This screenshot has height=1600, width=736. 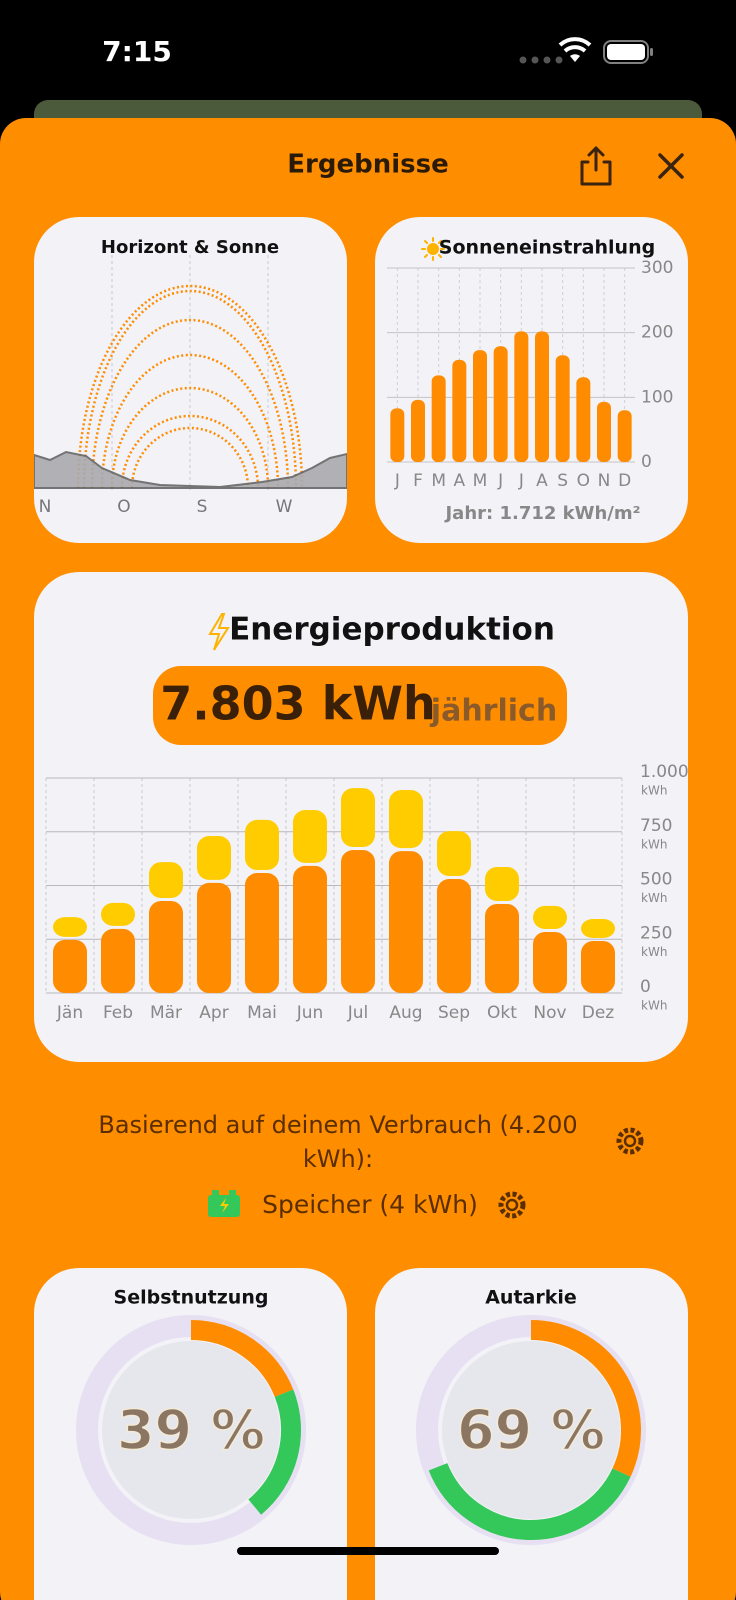 What do you see at coordinates (531, 1298) in the screenshot?
I see `donut-title: Autarkie` at bounding box center [531, 1298].